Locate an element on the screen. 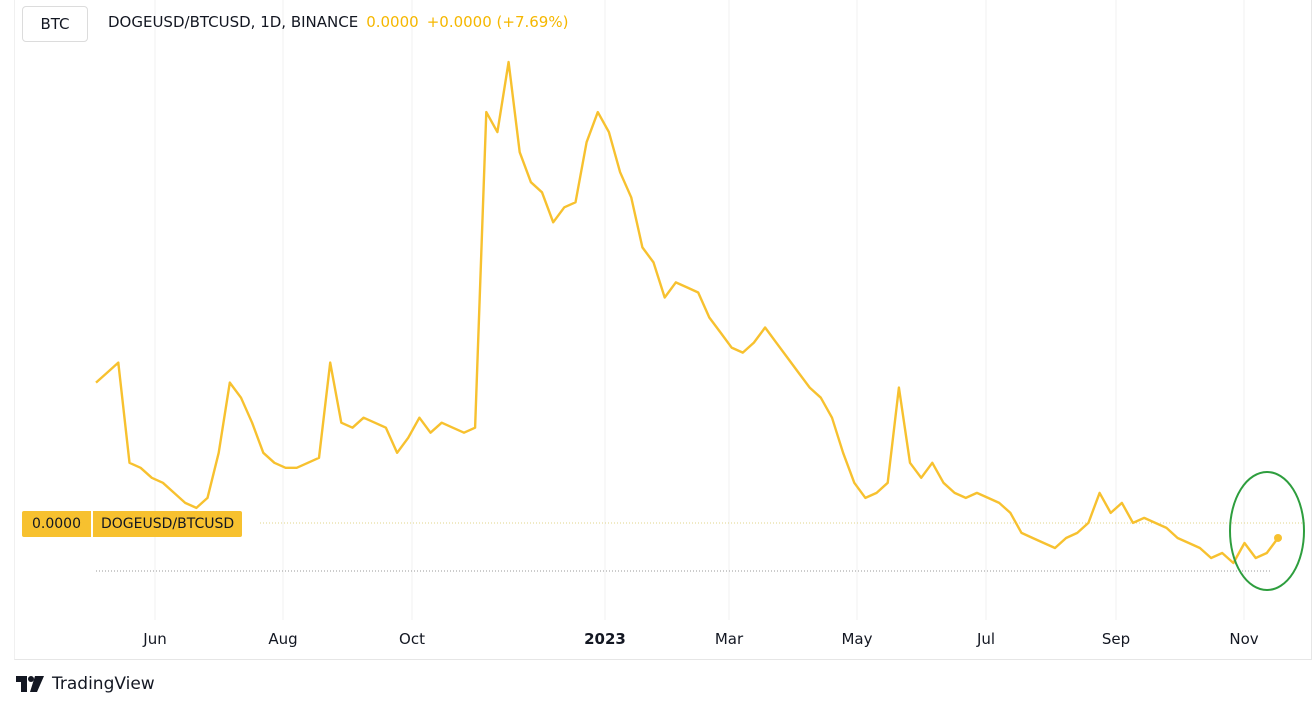 The image size is (1316, 712). x-axis: Jun Aug Oct 2023 Mar May Jul Sep Nov is located at coordinates (700, 639).